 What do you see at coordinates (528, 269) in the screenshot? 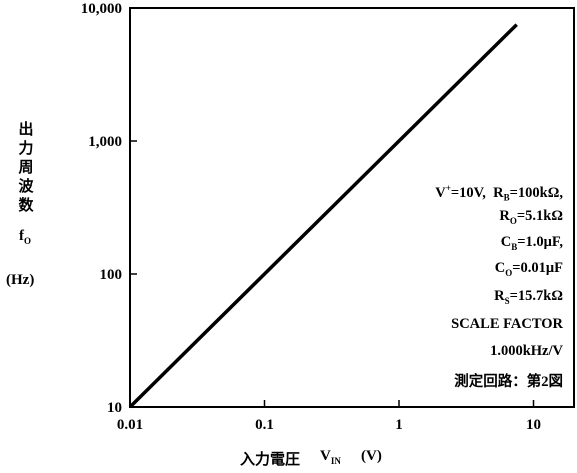
I see `annotation-co: CO=0.01μF` at bounding box center [528, 269].